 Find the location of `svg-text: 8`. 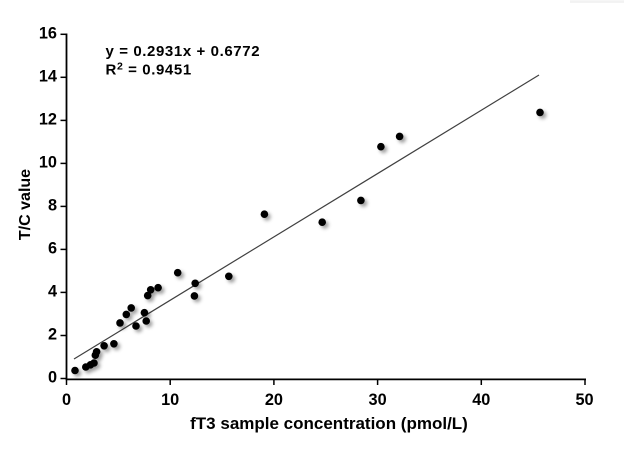

svg-text: 8 is located at coordinates (52, 206).